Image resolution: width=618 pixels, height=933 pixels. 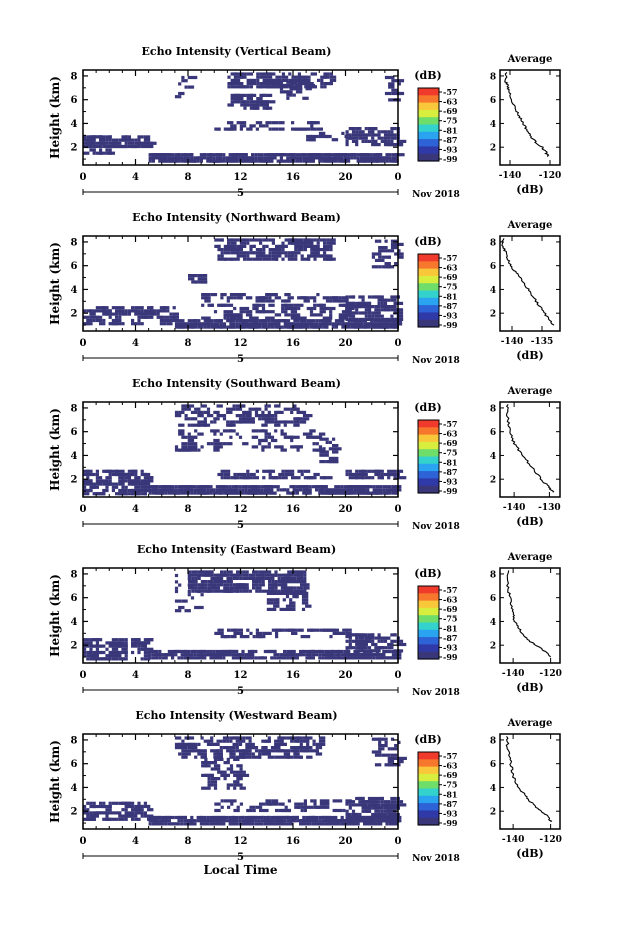 What do you see at coordinates (135, 177) in the screenshot?
I see `x-tick-label: 4` at bounding box center [135, 177].